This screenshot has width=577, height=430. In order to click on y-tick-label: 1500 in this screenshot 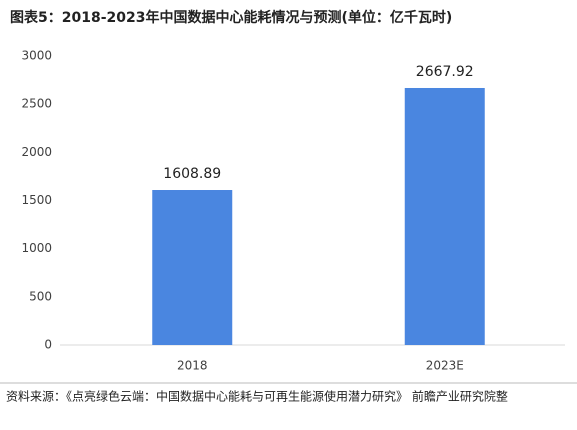, I will do `click(36, 200)`.